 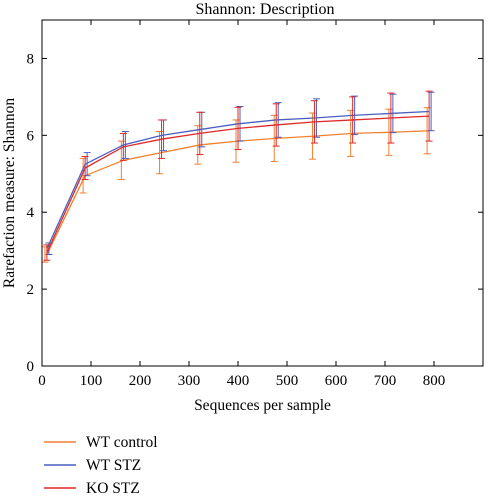 What do you see at coordinates (287, 381) in the screenshot?
I see `x-tick-label: 500` at bounding box center [287, 381].